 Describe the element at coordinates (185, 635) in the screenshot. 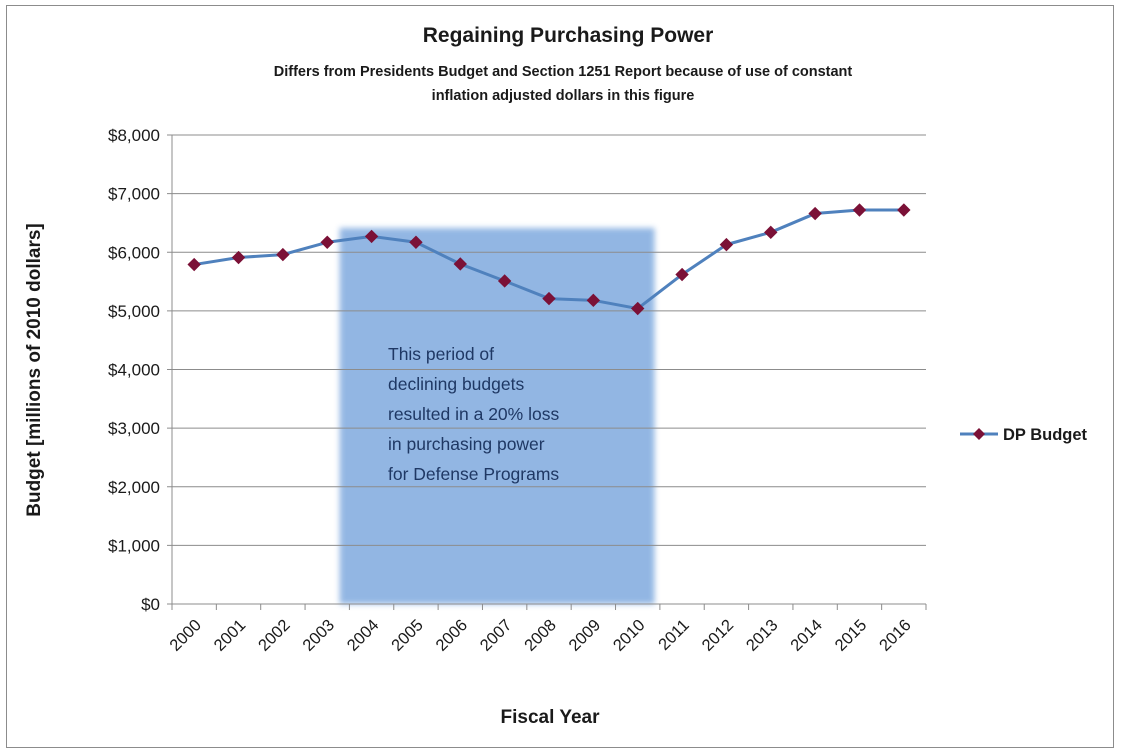

I see `x-tick-label: 2000` at that location.